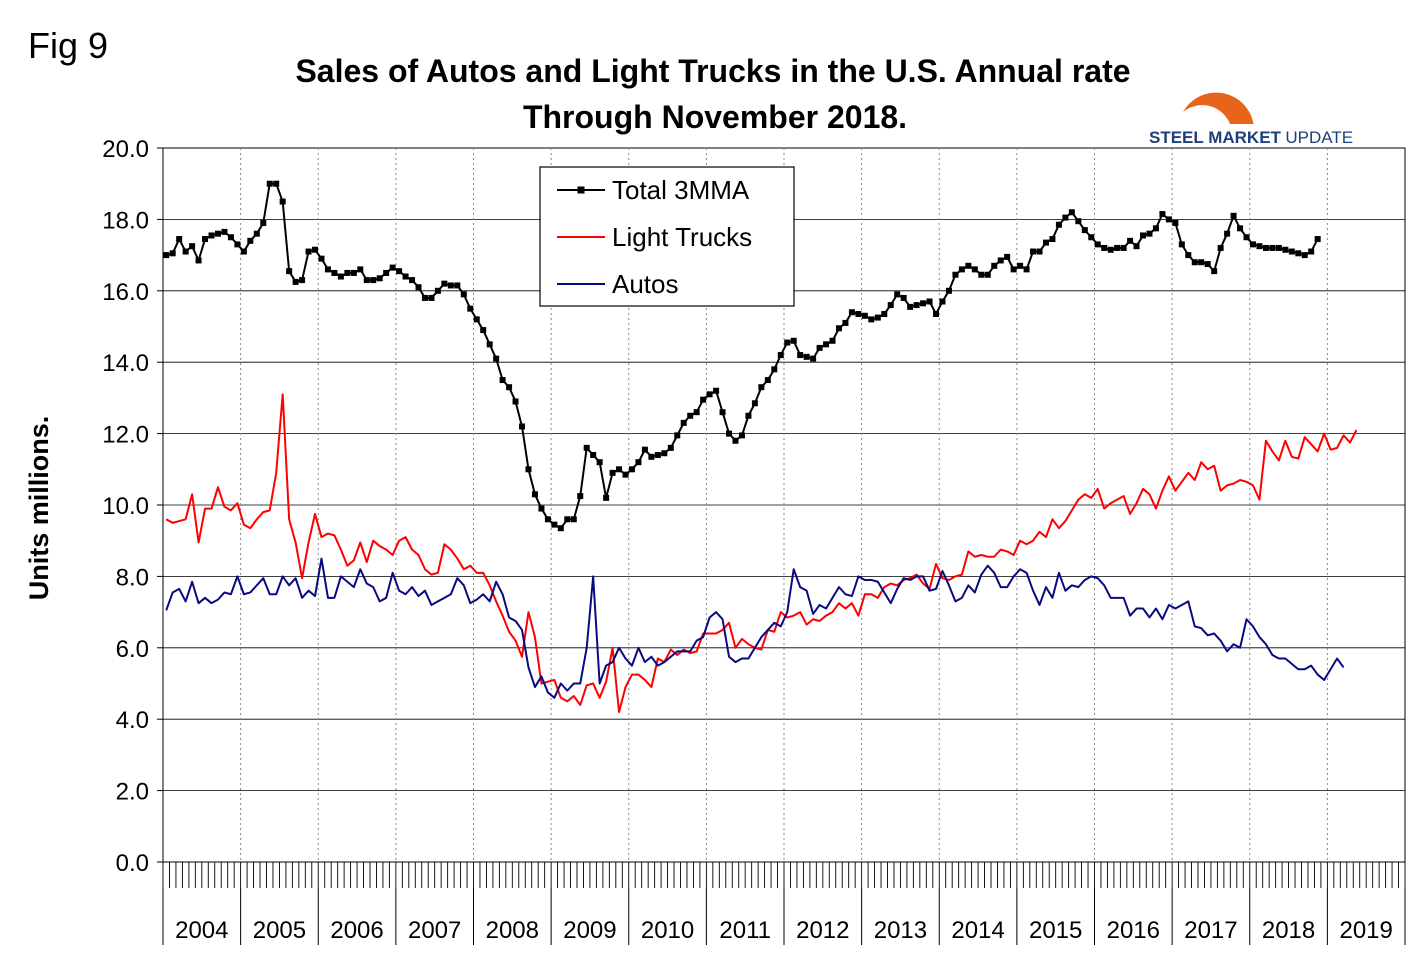  I want to click on x-year-label: 2016, so click(1133, 930).